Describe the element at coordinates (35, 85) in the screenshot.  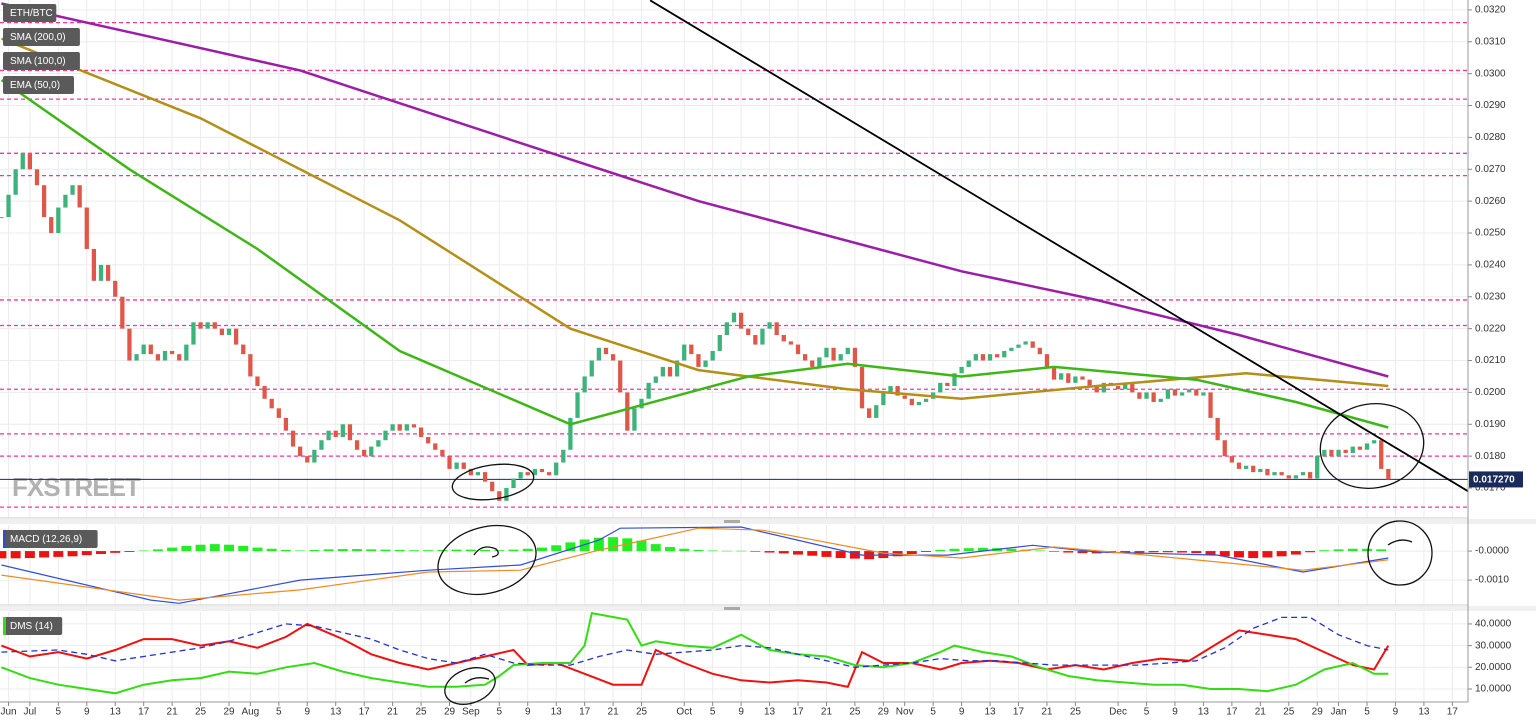
I see `legend-label: EMA (50,0)` at that location.